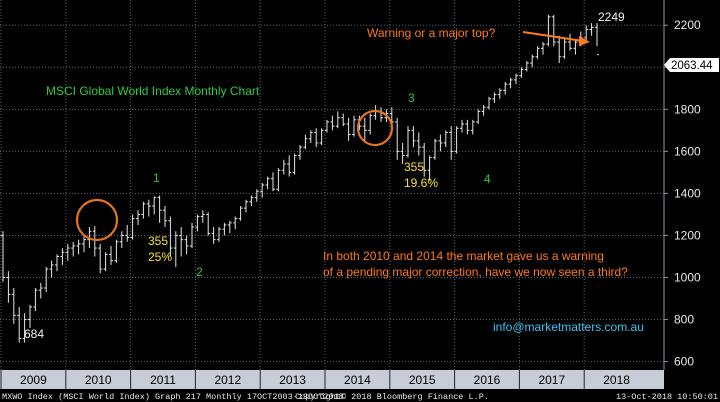  I want to click on chart-title: MSCI Global World Index Monthly Chart, so click(153, 91).